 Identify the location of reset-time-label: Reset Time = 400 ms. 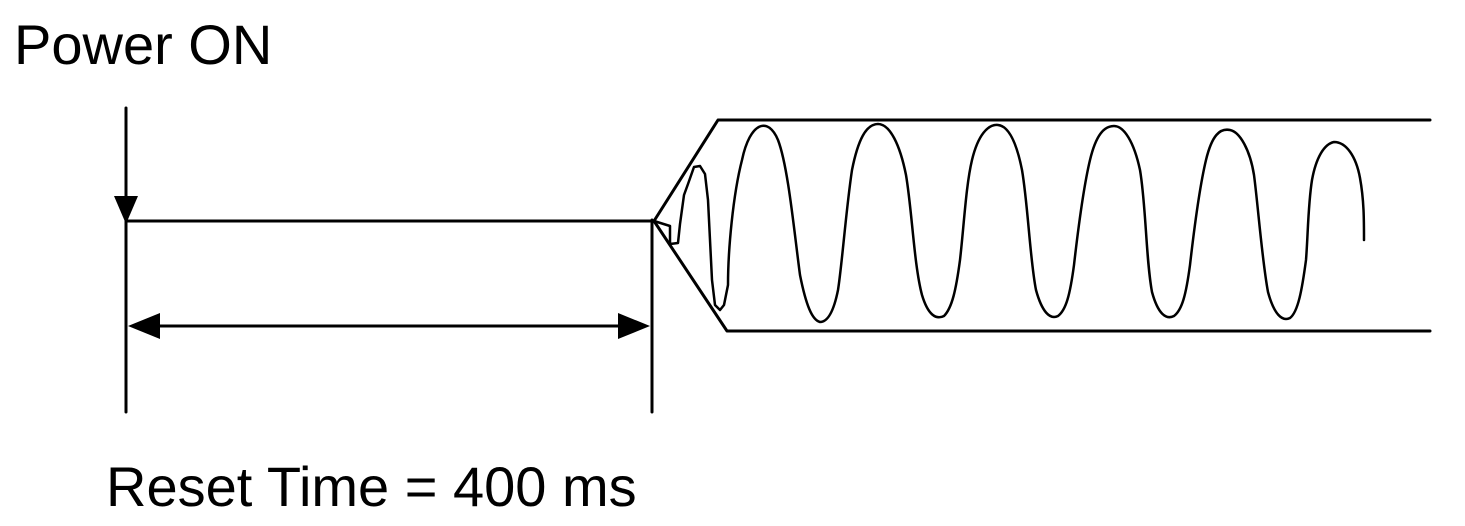
(371, 486).